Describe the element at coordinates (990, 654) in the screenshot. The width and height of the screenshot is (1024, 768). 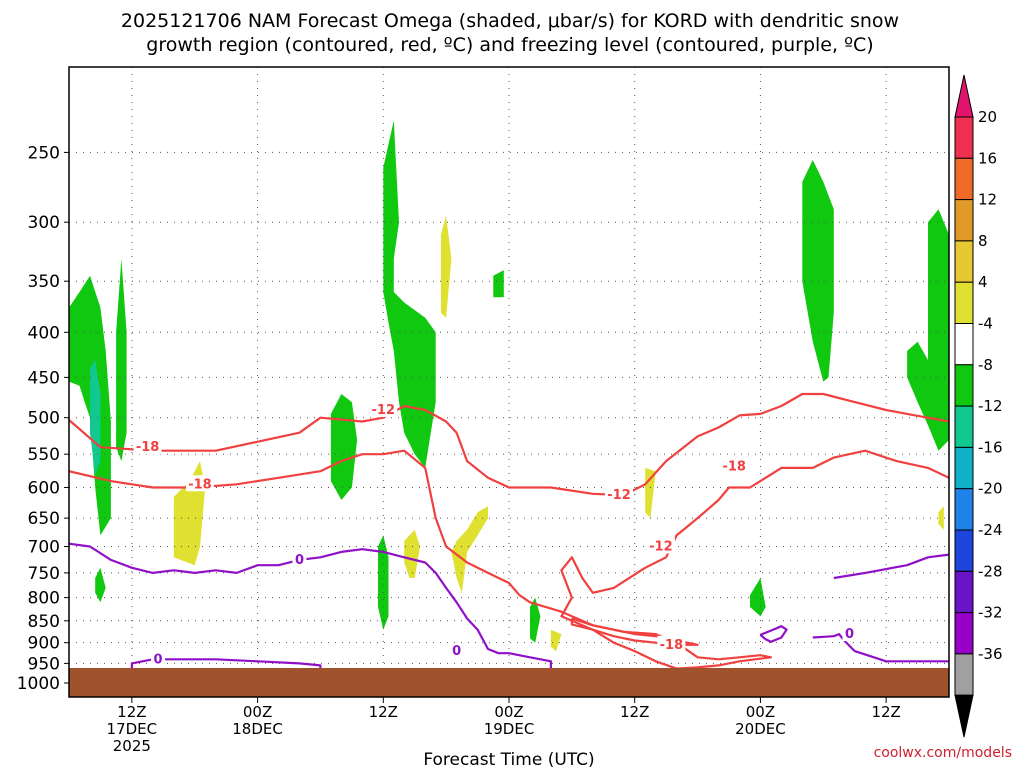
I see `colorbar-label--36: -36` at that location.